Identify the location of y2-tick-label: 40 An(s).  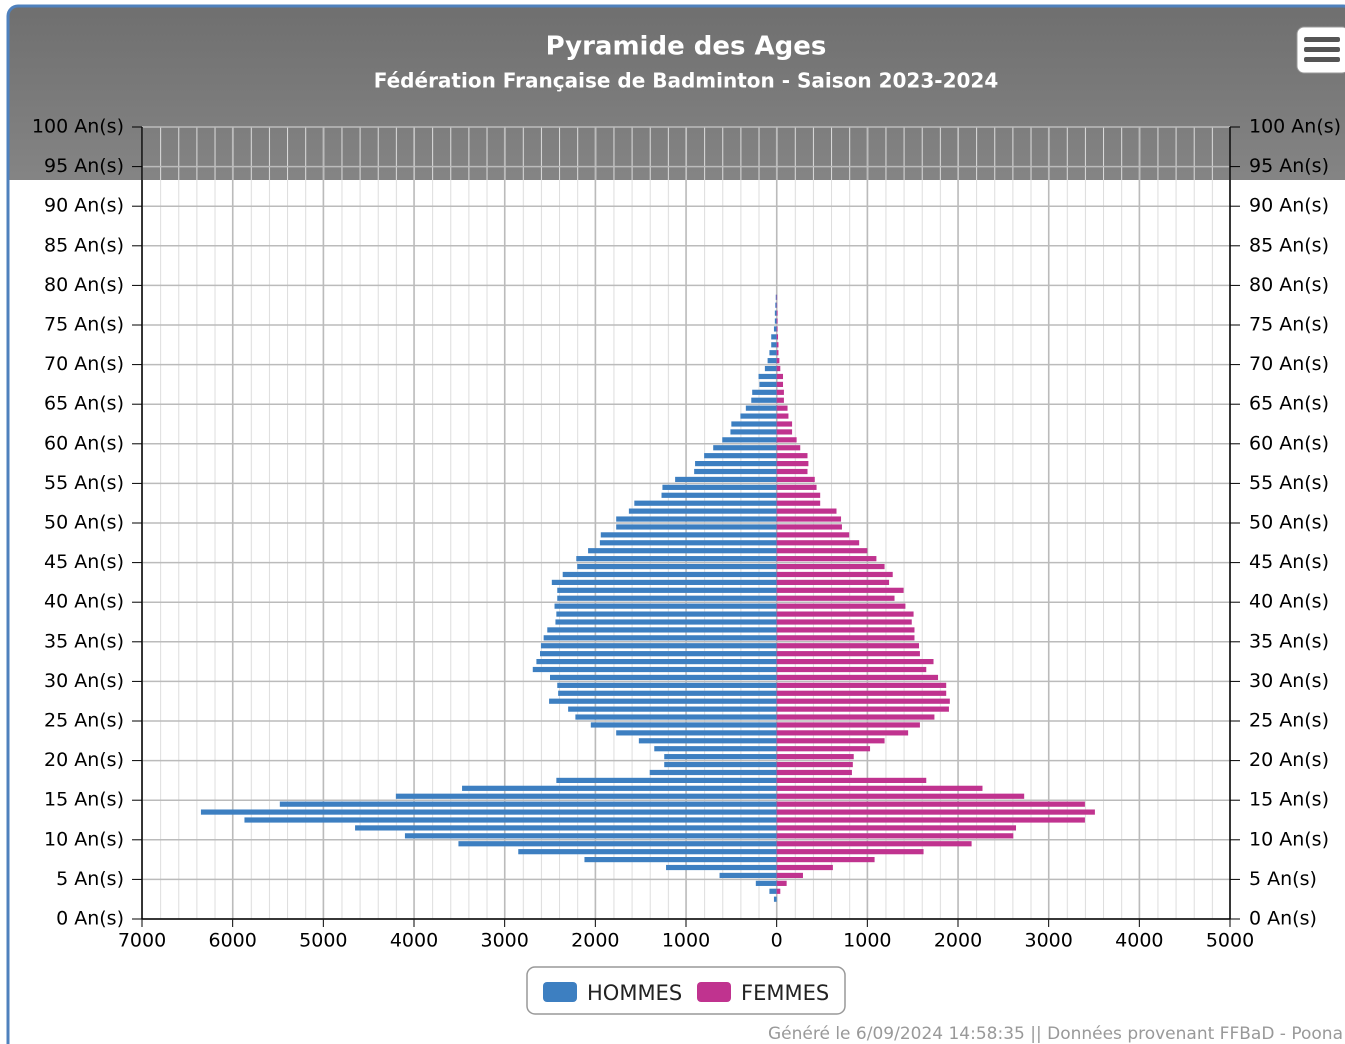
(1289, 602).